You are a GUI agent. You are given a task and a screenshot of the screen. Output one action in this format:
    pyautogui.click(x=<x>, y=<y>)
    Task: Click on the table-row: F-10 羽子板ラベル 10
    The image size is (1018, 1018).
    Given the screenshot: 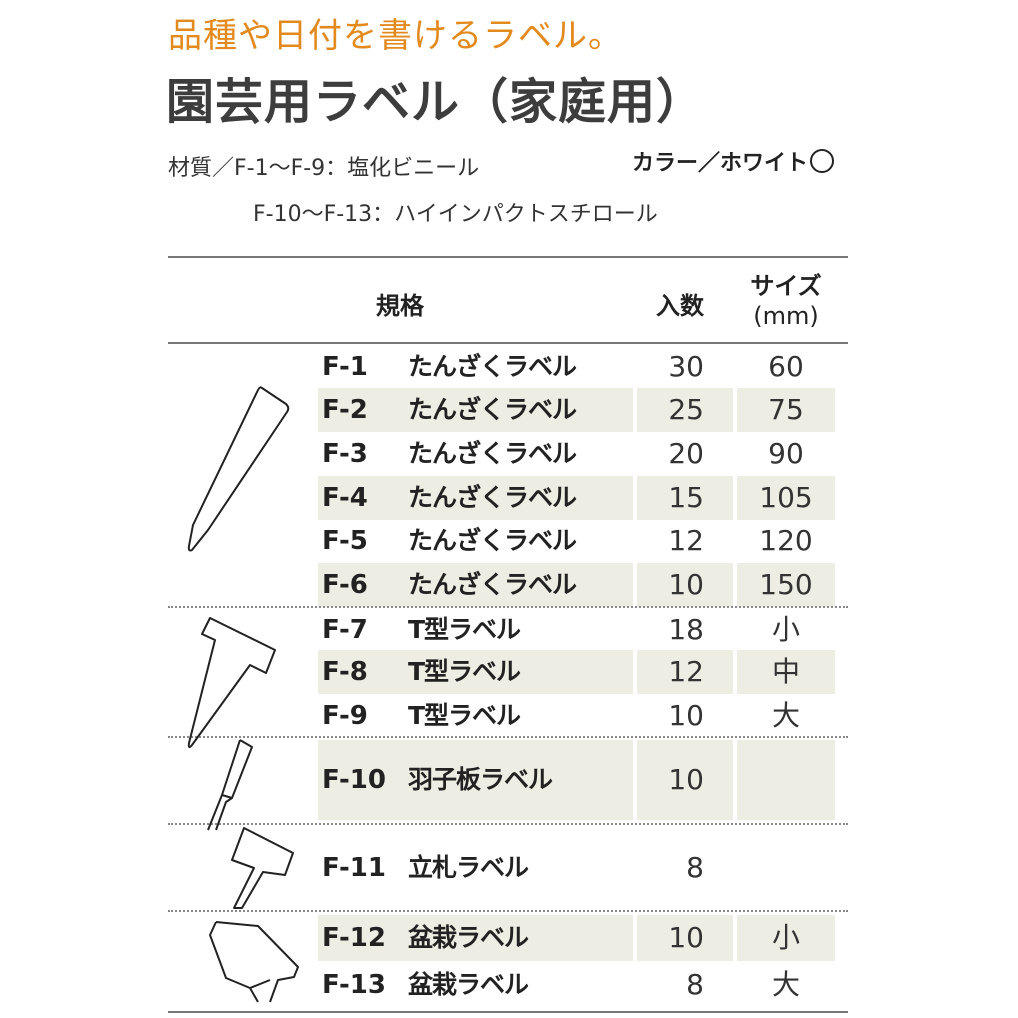 What is the action you would take?
    pyautogui.click(x=509, y=780)
    